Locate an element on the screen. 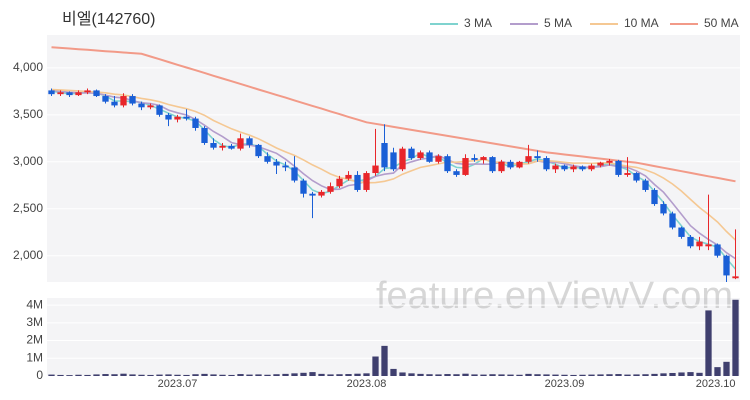  y-tick-label: 2,500 is located at coordinates (28, 208).